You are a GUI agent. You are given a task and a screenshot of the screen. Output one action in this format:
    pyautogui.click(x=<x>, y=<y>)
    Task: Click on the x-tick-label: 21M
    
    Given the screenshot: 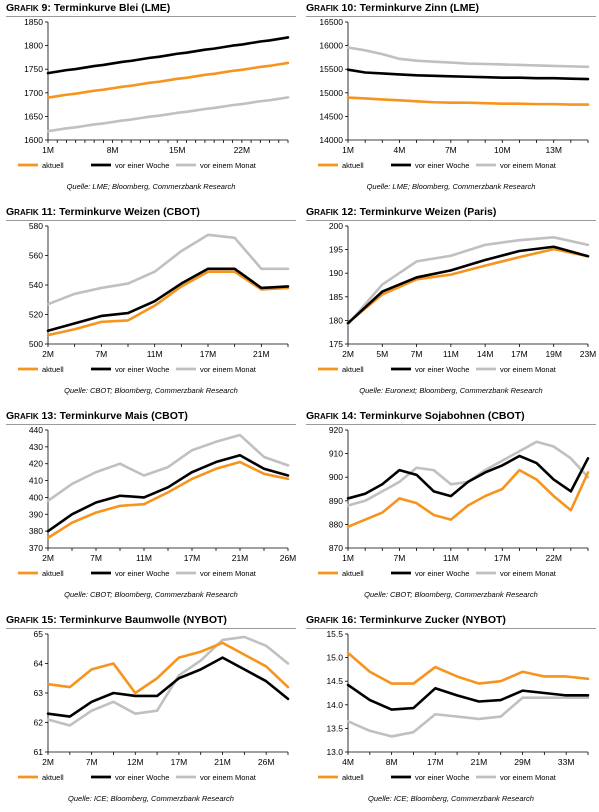 What is the action you would take?
    pyautogui.click(x=261, y=354)
    